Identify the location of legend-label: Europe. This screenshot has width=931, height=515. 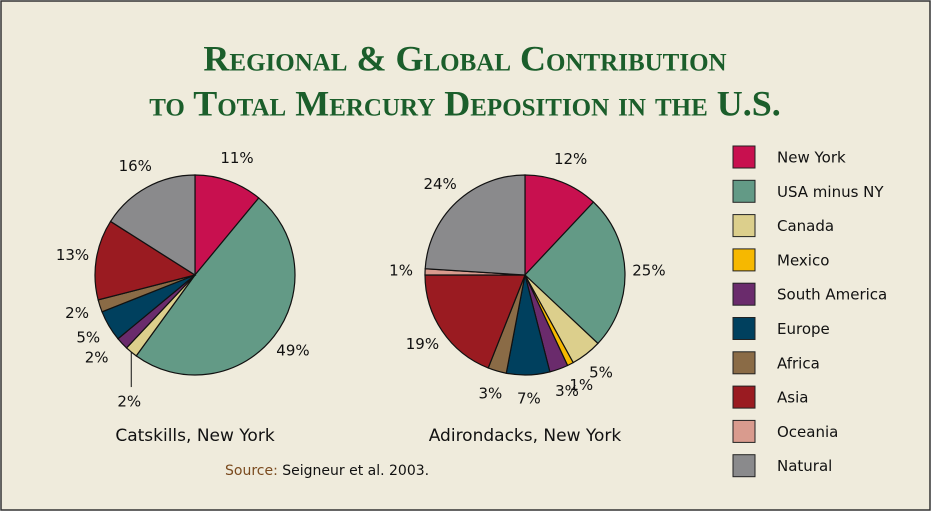
(803, 329).